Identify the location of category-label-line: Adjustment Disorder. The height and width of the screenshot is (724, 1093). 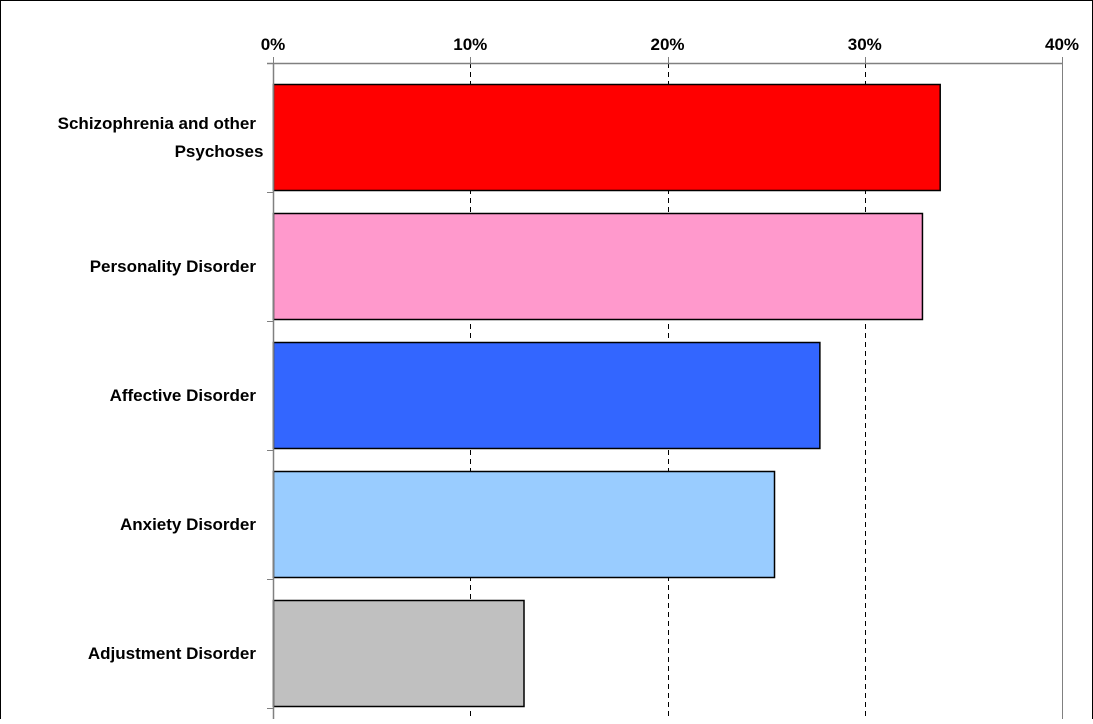
(172, 653).